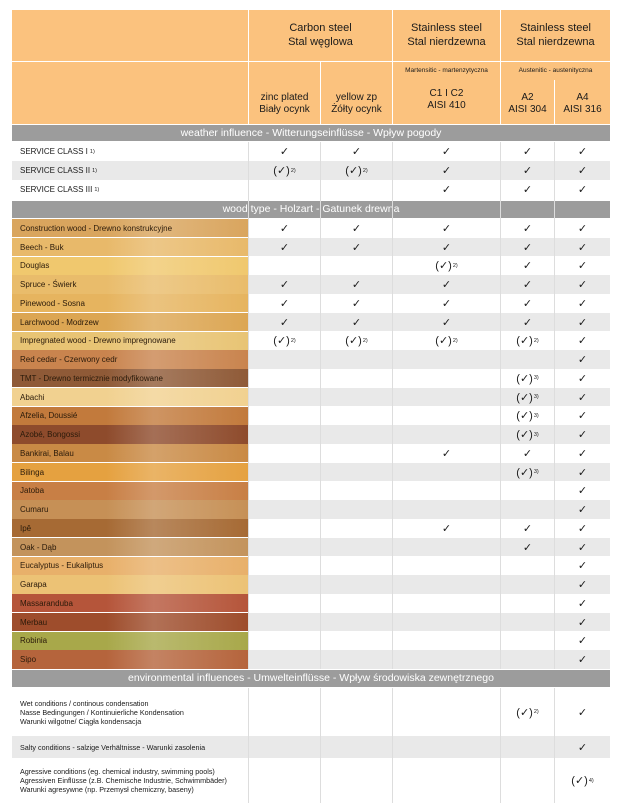 This screenshot has width=620, height=803. What do you see at coordinates (62, 566) in the screenshot?
I see `wood-name: Eucalyptus - Eukaliptus` at bounding box center [62, 566].